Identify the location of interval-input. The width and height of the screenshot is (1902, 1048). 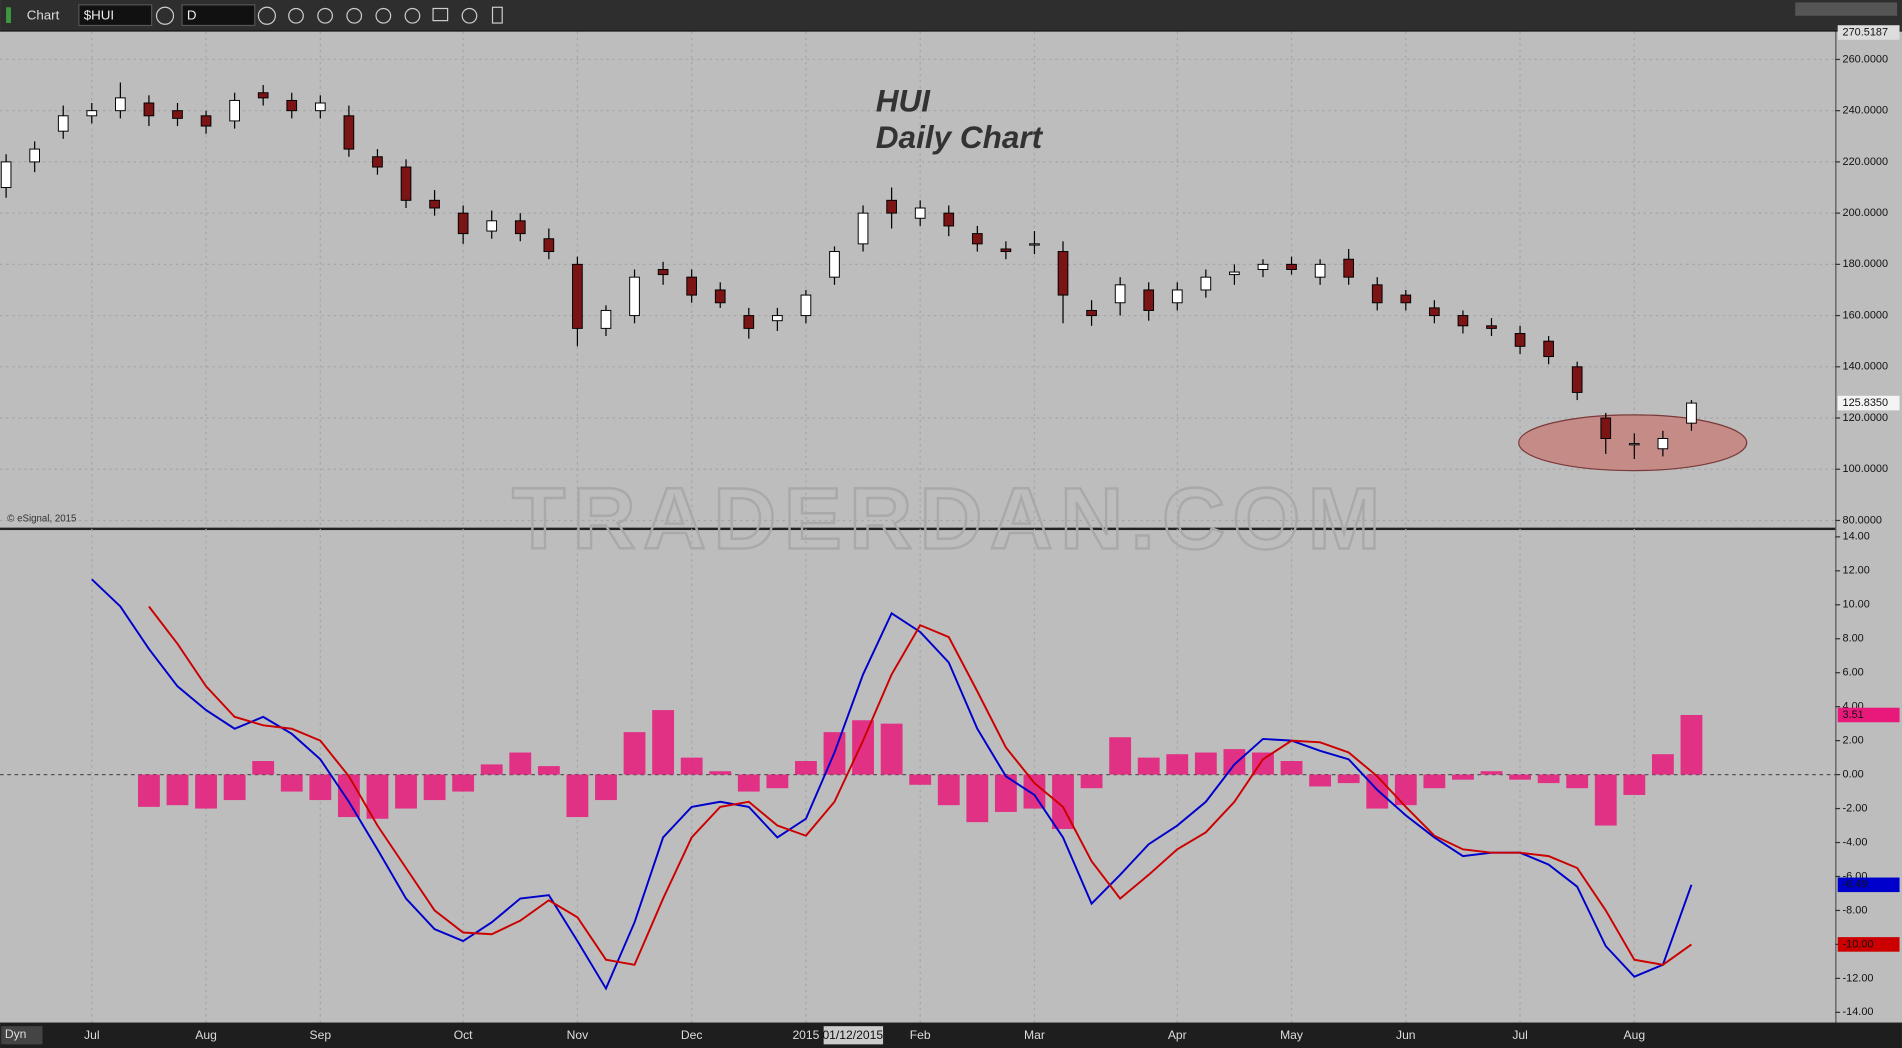
(218, 15).